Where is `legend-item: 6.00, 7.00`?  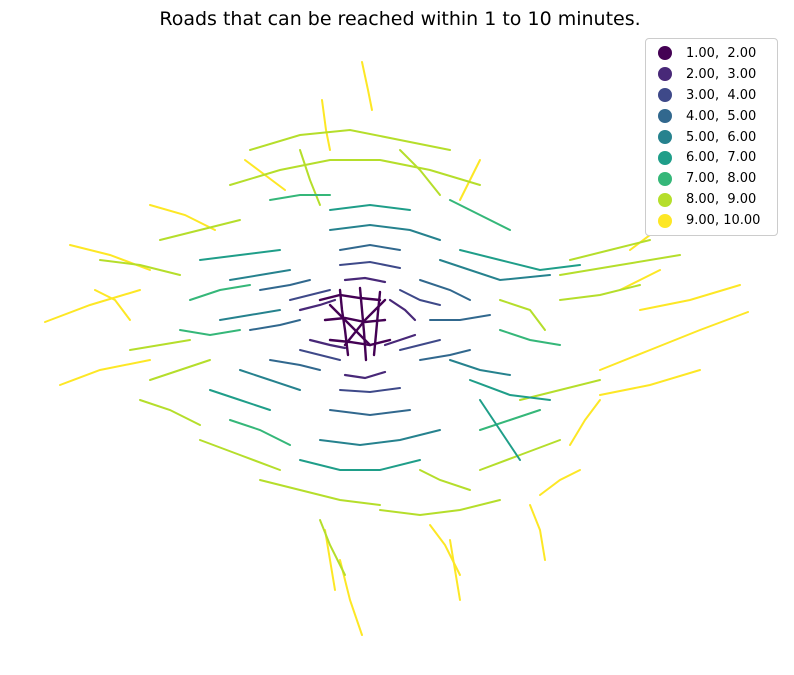
legend-item: 6.00, 7.00 is located at coordinates (712, 157).